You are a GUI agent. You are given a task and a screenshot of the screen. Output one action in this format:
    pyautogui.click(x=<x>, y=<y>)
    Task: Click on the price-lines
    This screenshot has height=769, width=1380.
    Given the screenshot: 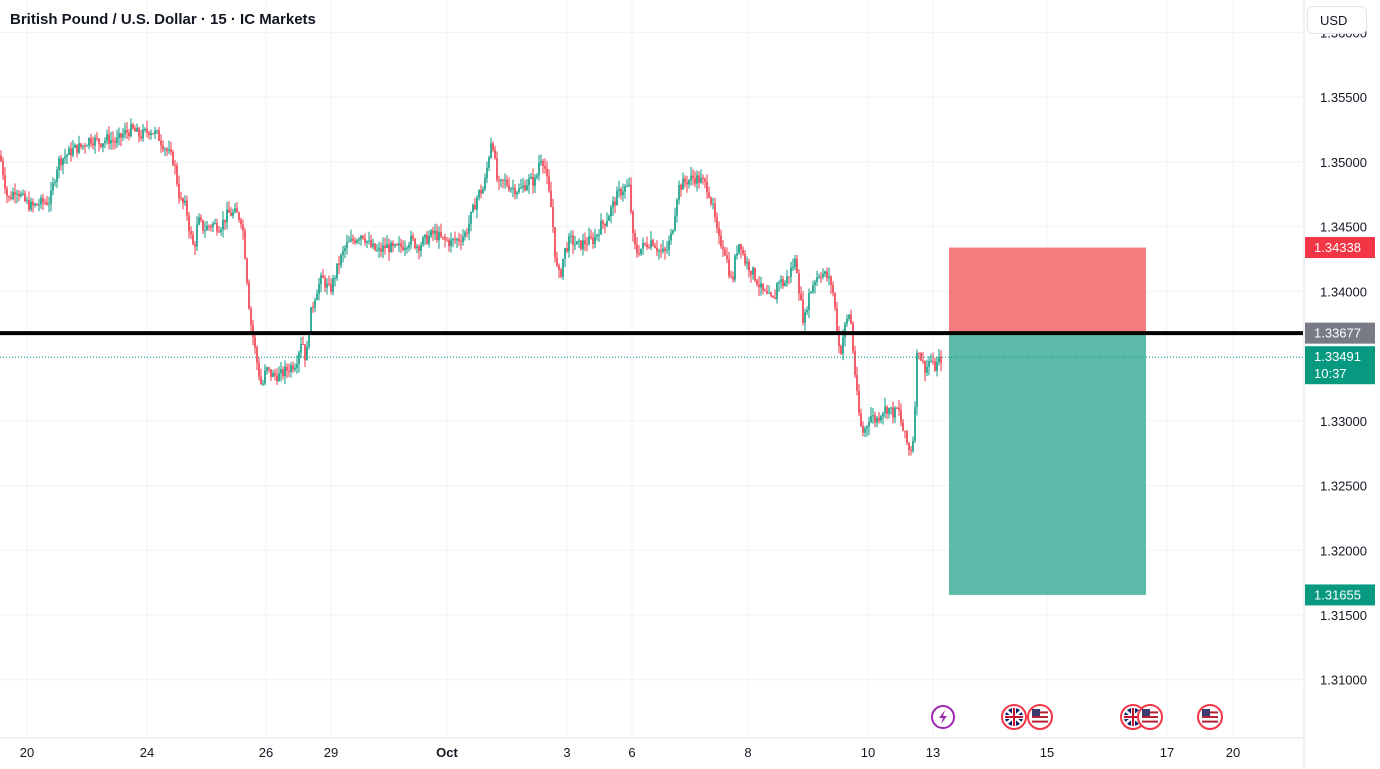 What is the action you would take?
    pyautogui.click(x=651, y=344)
    